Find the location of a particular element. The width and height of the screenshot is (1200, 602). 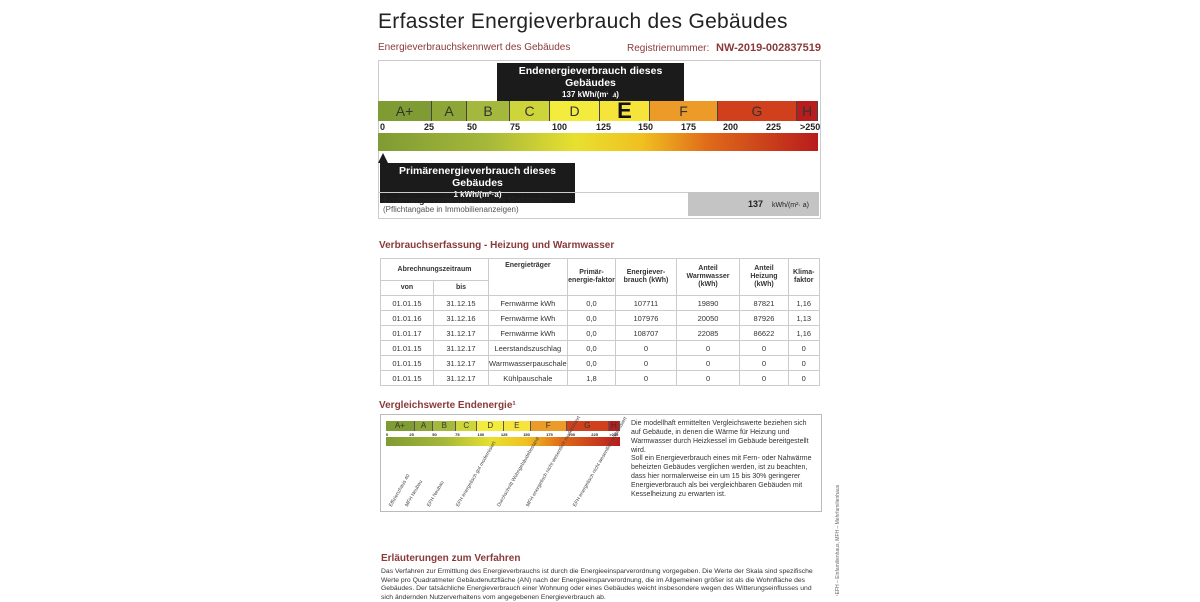

comparison-tick: 175 is located at coordinates (549, 434).